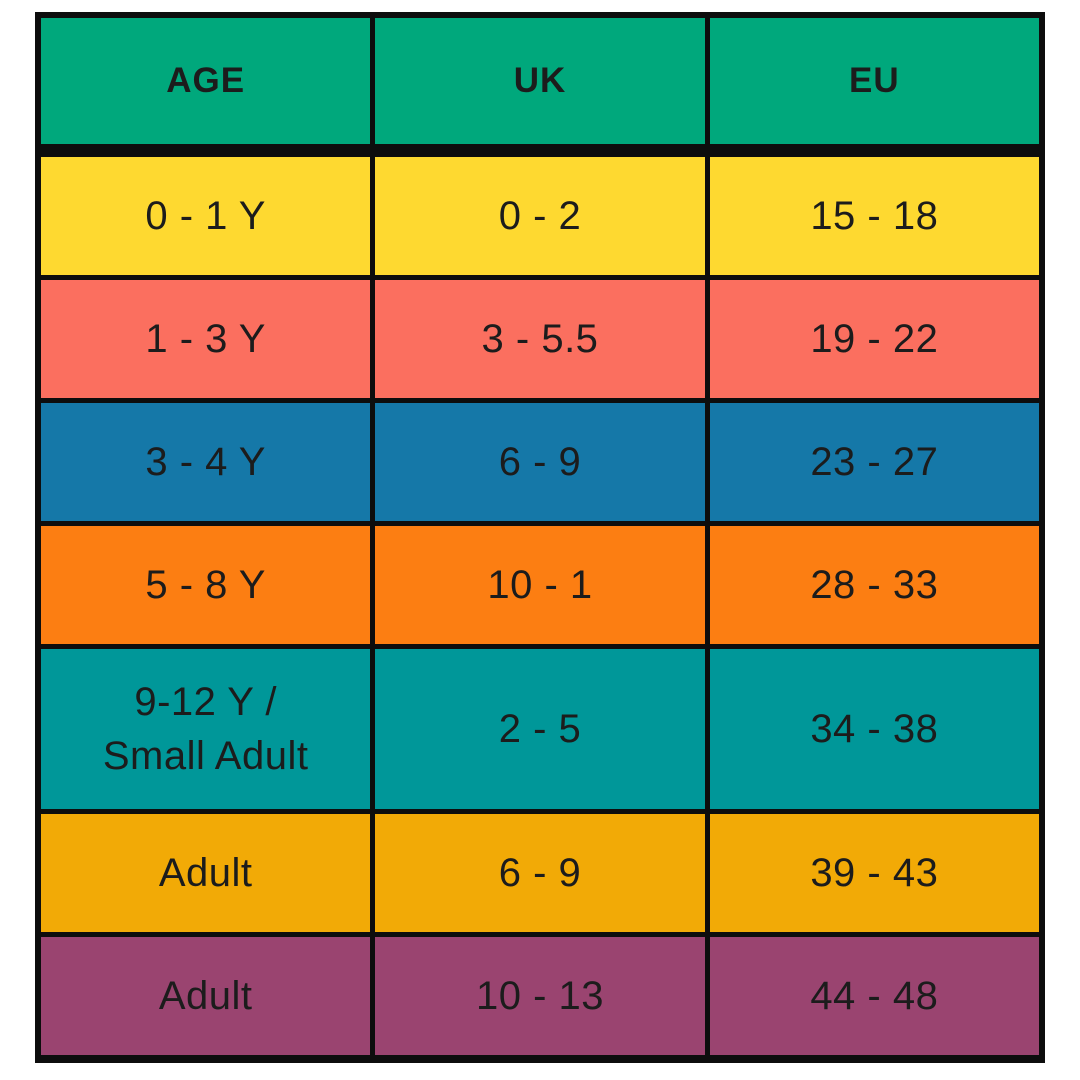 The width and height of the screenshot is (1080, 1080). I want to click on header-cell-eu: EU, so click(874, 81).